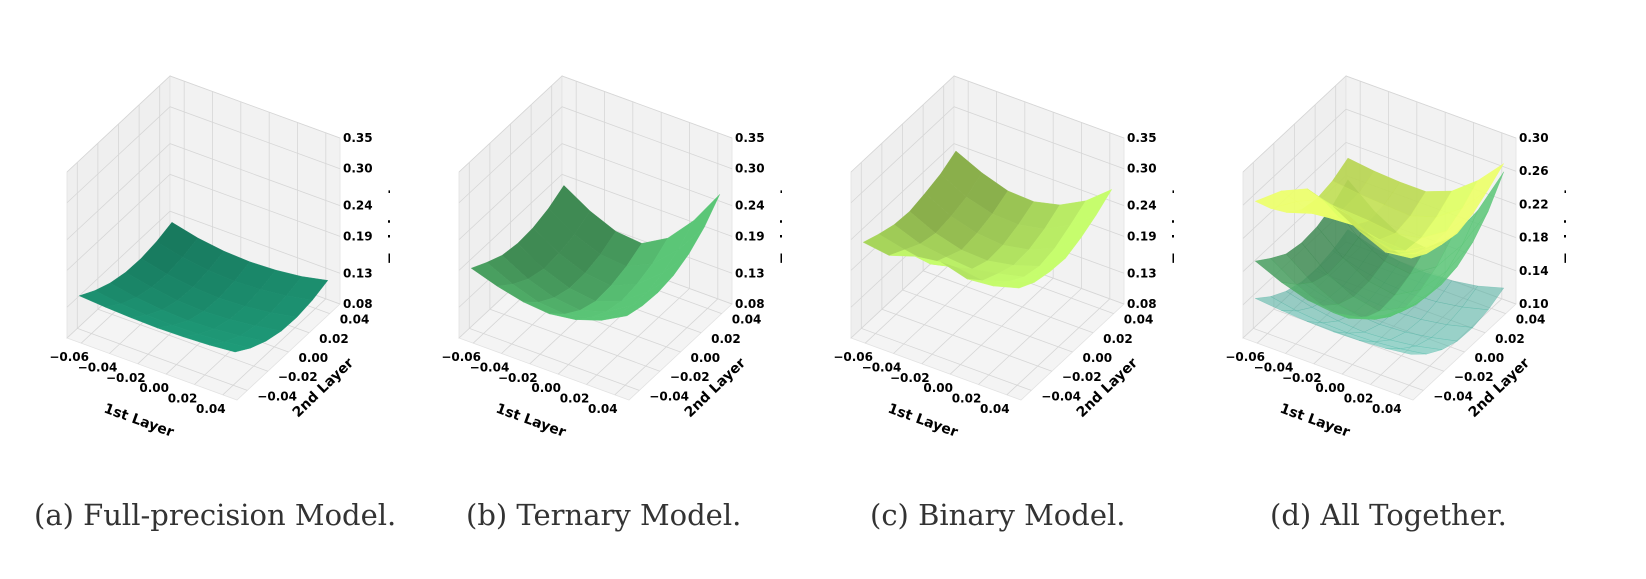  What do you see at coordinates (215, 515) in the screenshot?
I see `caption-a: (a) Full-precision Model.` at bounding box center [215, 515].